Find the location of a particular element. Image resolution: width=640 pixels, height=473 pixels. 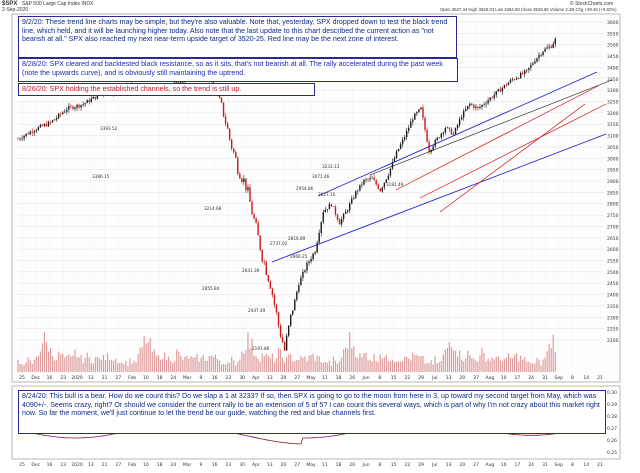

y-tick-label: 3250 is located at coordinates (613, 103).